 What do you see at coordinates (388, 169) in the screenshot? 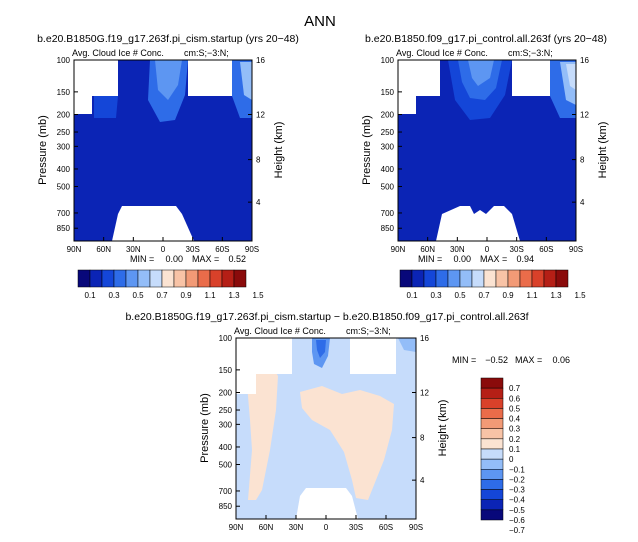
I see `y-tick-label: 400` at bounding box center [388, 169].